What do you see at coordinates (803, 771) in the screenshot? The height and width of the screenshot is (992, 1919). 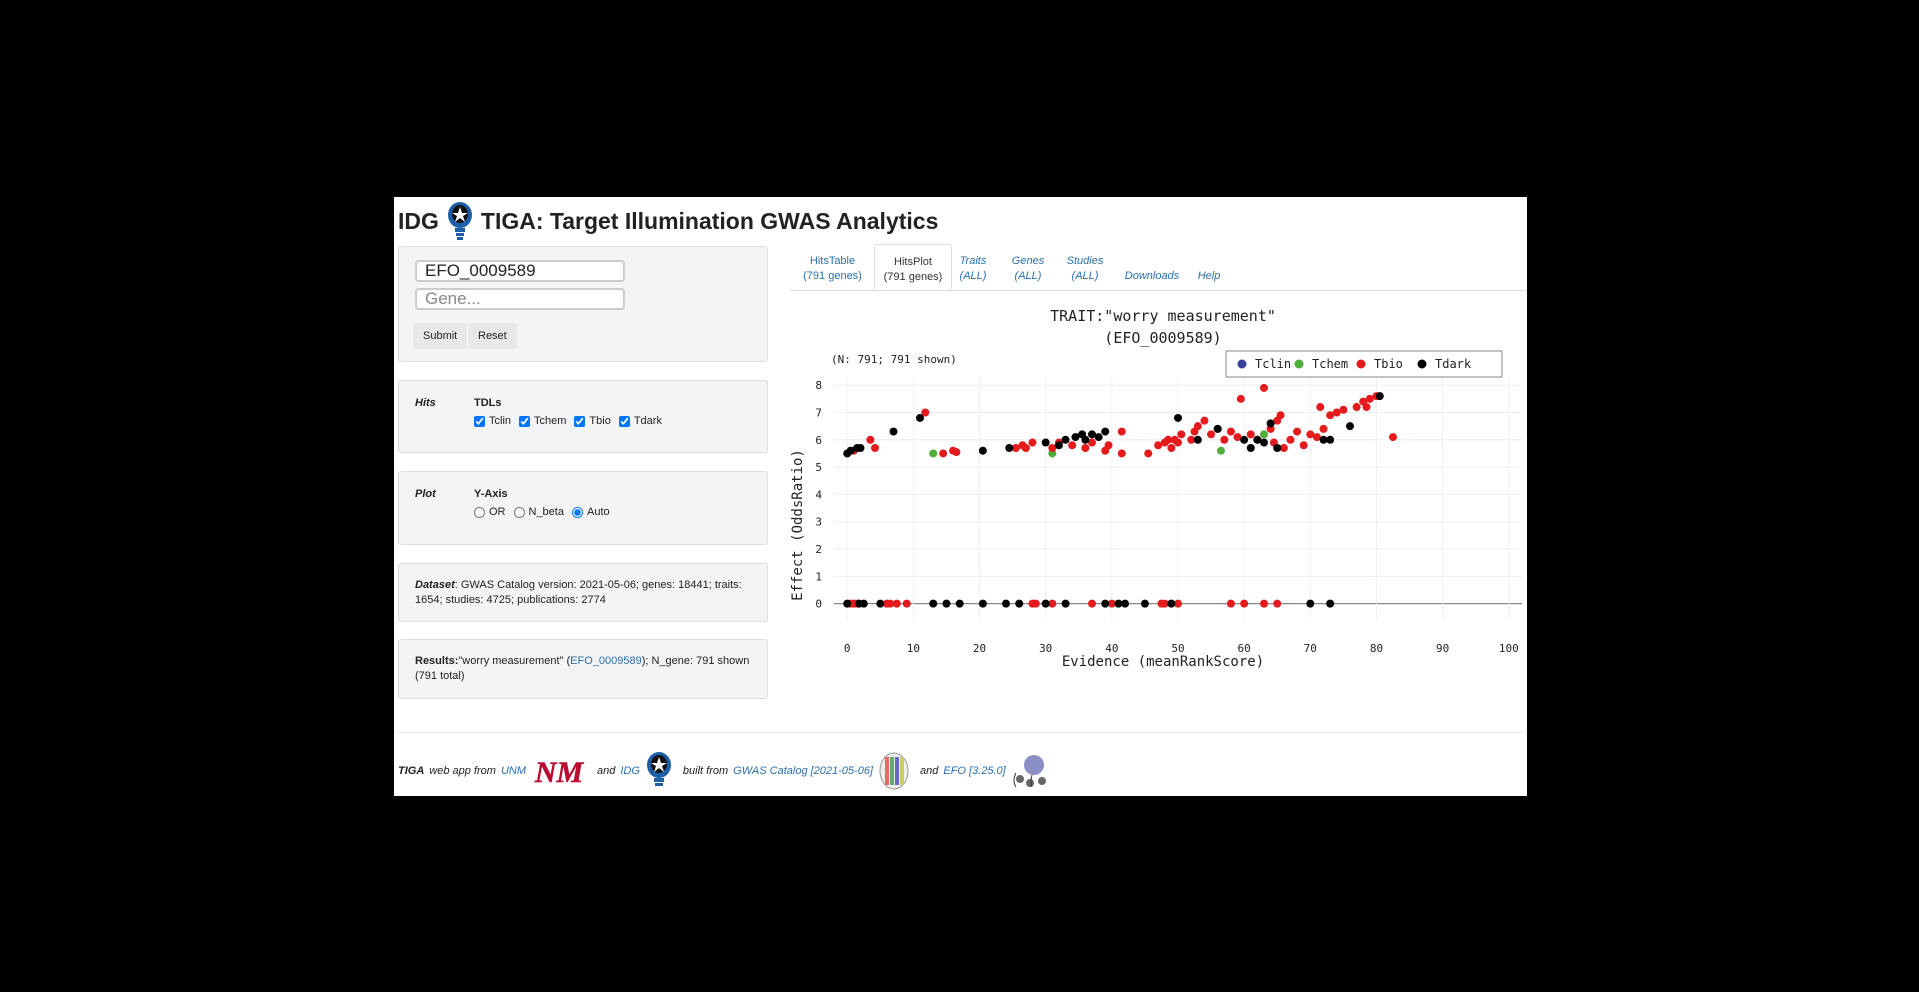 I see `gwas-catalog-link: GWAS Catalog [2021-05-06]` at bounding box center [803, 771].